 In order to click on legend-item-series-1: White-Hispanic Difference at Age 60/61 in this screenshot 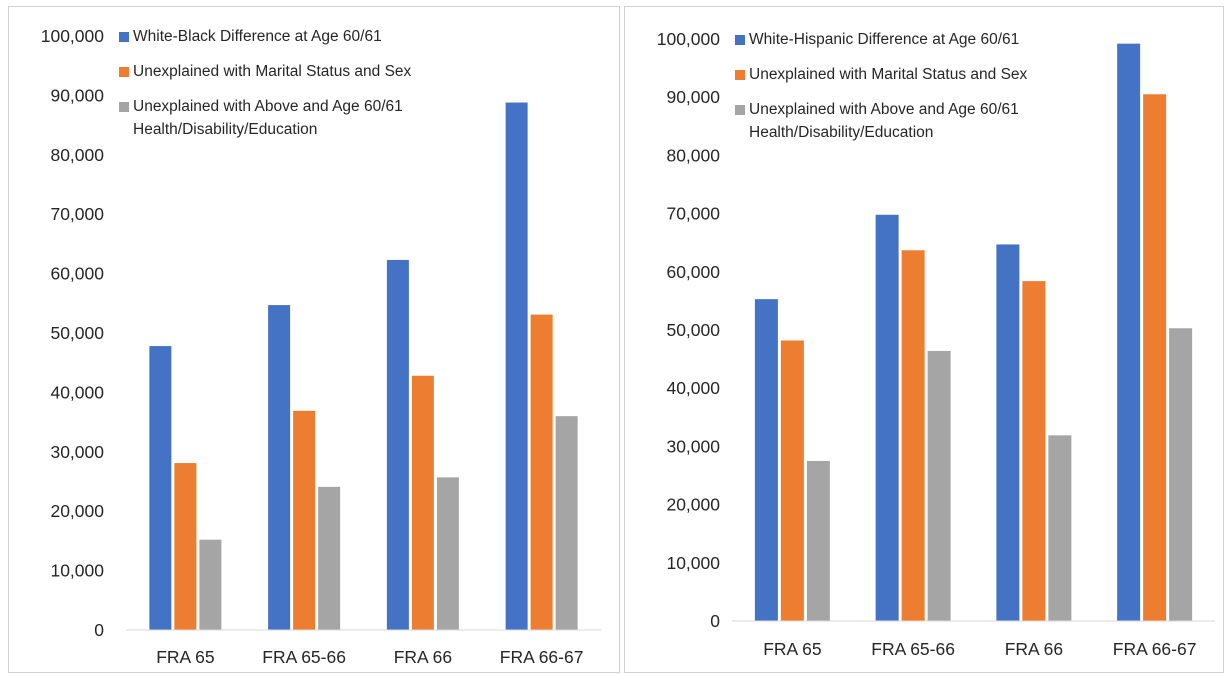, I will do `click(922, 39)`.